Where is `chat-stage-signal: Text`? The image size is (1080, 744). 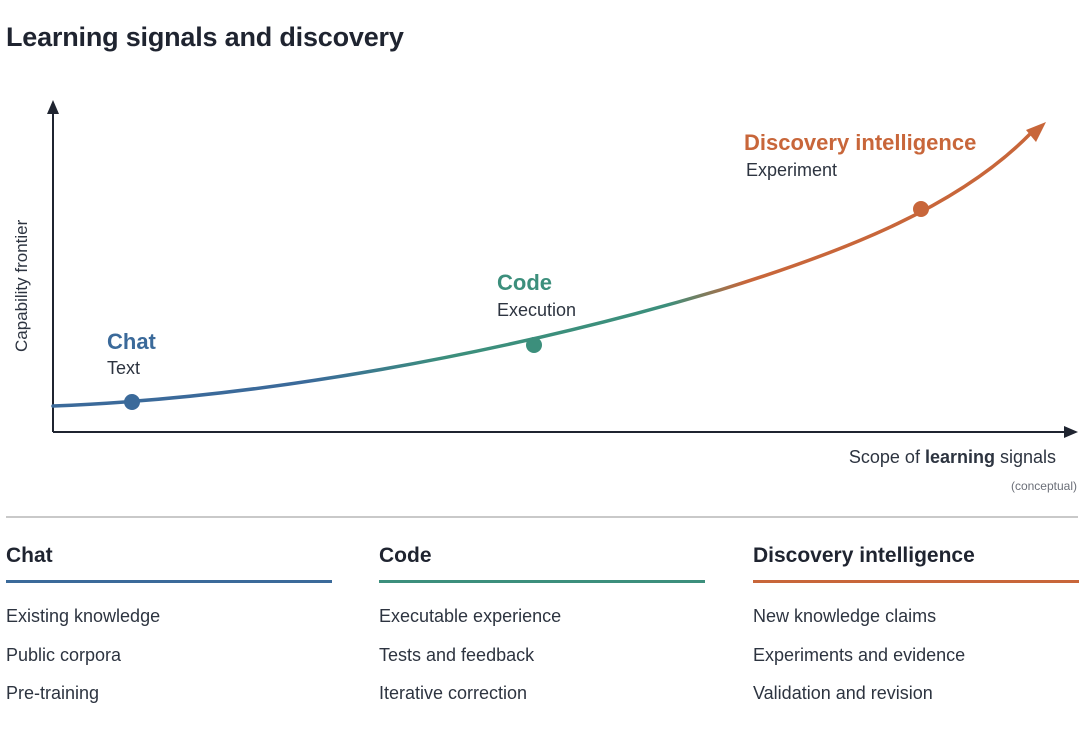
chat-stage-signal: Text is located at coordinates (123, 368).